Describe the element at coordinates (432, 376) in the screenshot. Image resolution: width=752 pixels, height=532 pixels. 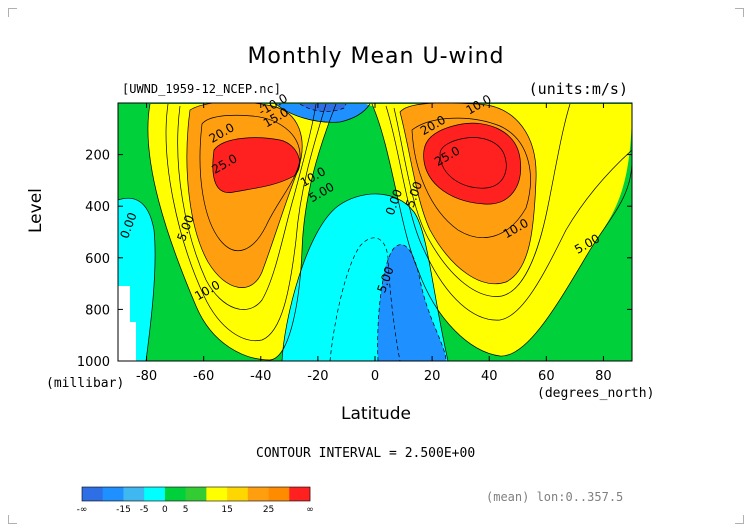
I see `x-tick-label: 20` at that location.